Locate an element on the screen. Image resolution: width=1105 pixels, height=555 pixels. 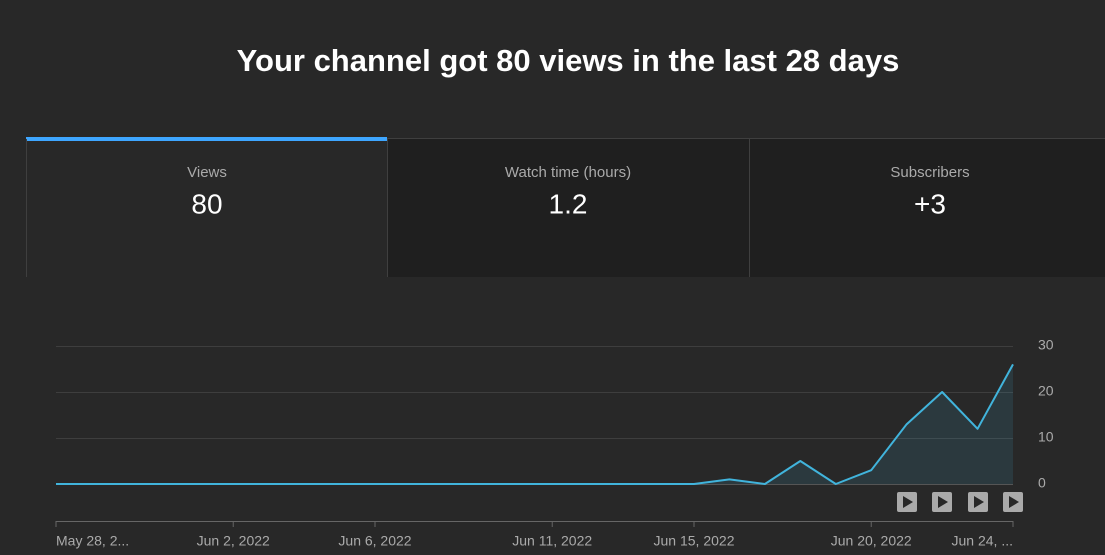
x-tick-label: Jun 11, 2022 is located at coordinates (552, 541).